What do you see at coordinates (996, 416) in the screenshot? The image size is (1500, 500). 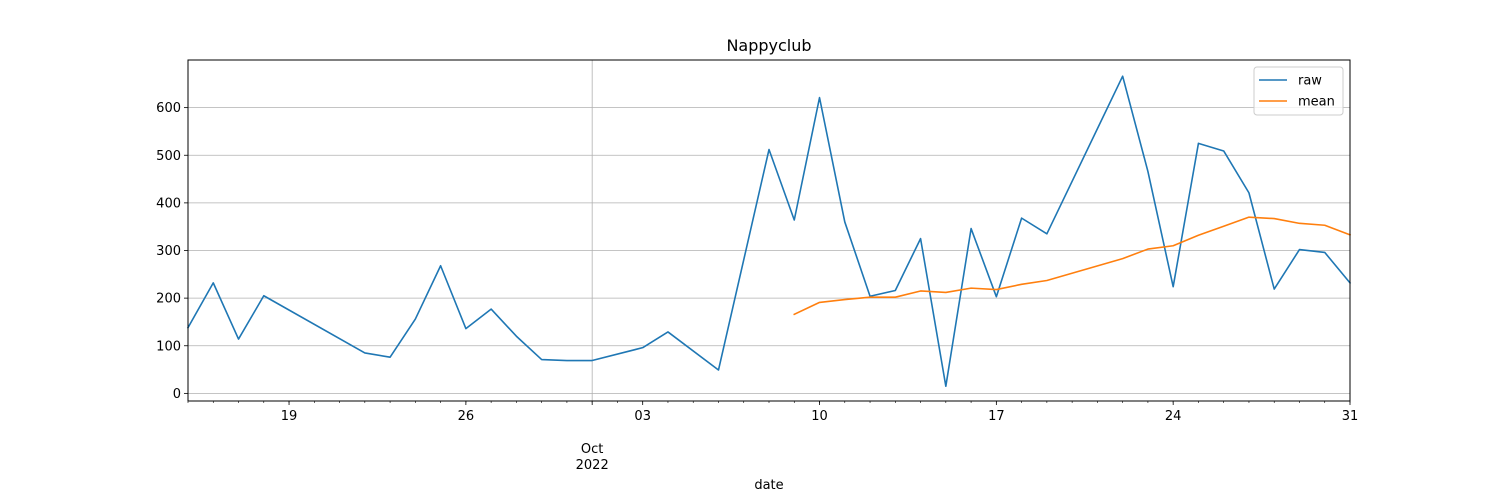 I see `x-tick-label: 17` at bounding box center [996, 416].